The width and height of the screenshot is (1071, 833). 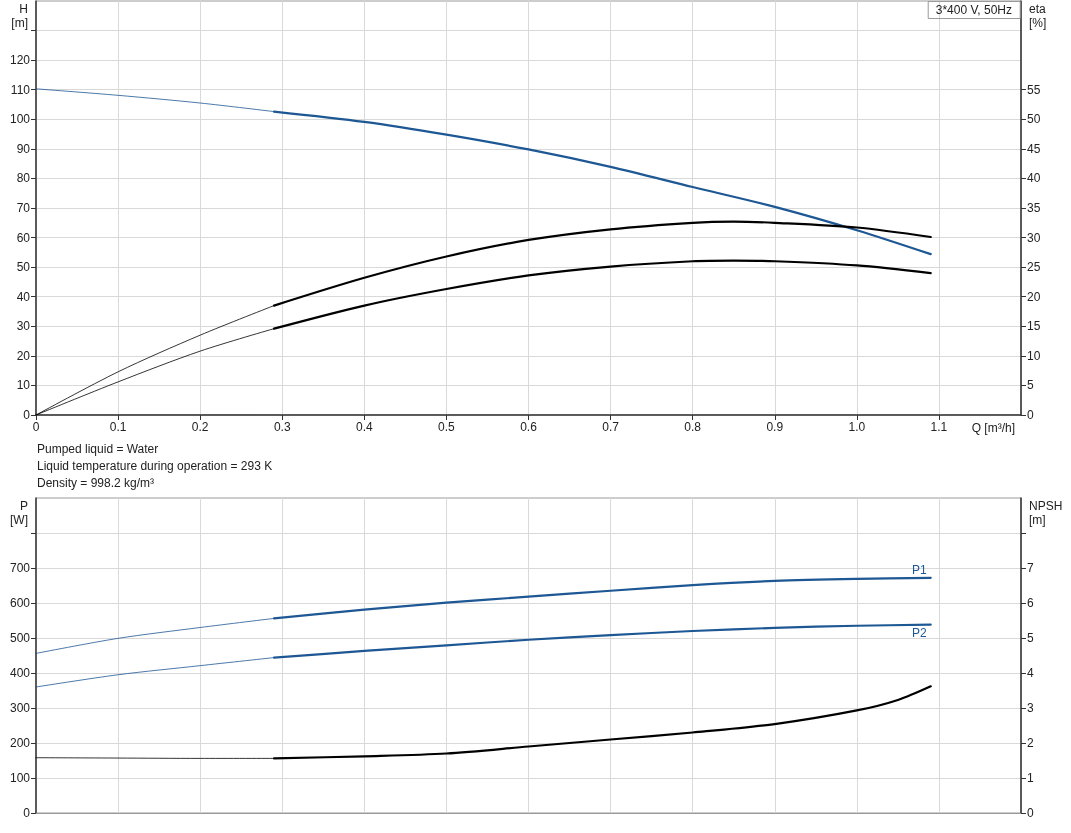 What do you see at coordinates (1034, 208) in the screenshot?
I see `y2-tick-label: 35` at bounding box center [1034, 208].